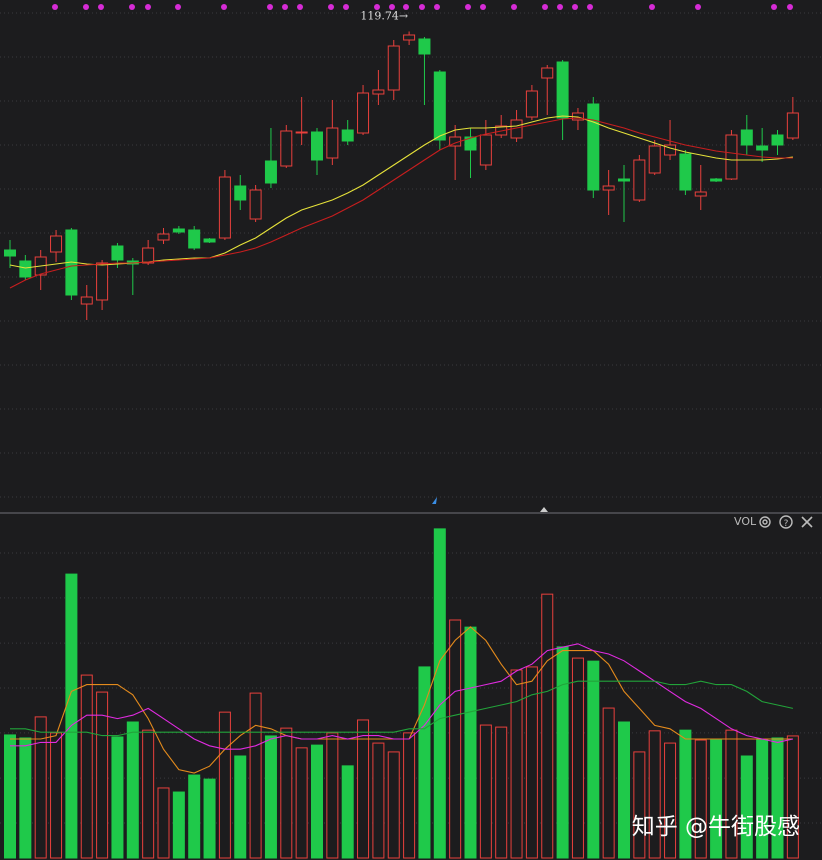  I want to click on help-icon: ?, so click(786, 522).